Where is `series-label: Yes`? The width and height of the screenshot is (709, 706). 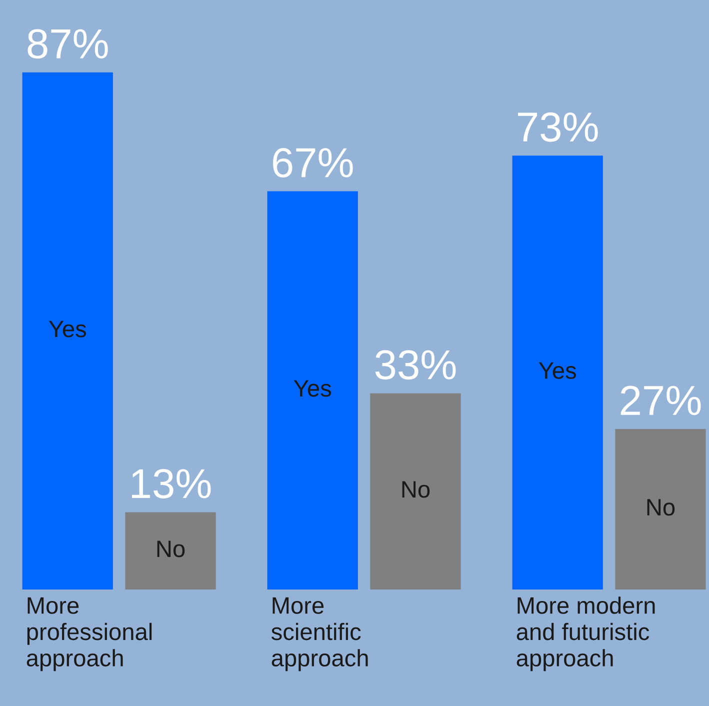 series-label: Yes is located at coordinates (313, 388).